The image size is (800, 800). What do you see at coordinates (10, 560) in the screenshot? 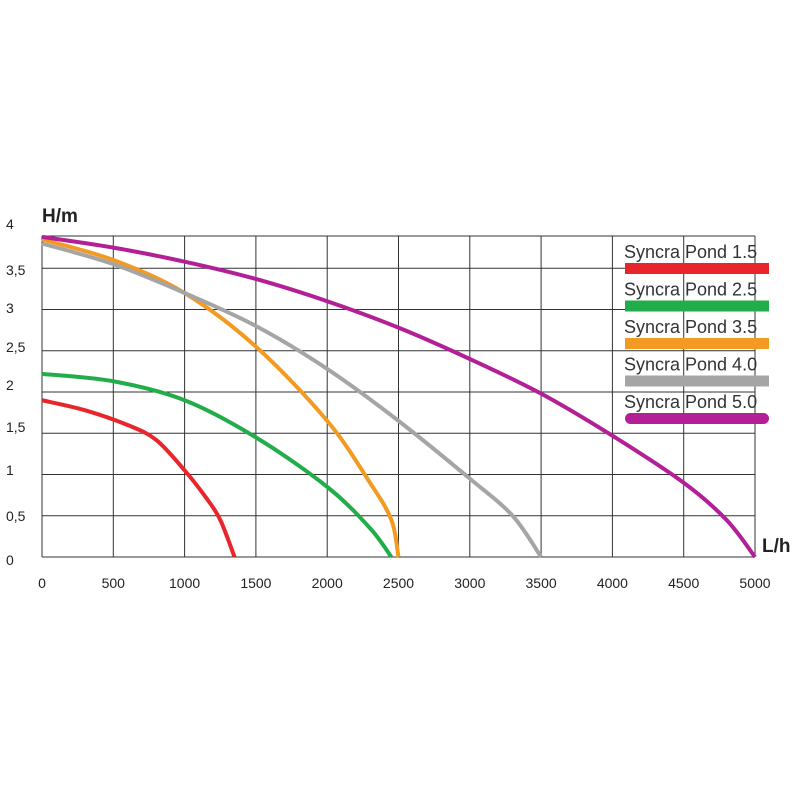
I see `y-tick-label: 0` at bounding box center [10, 560].